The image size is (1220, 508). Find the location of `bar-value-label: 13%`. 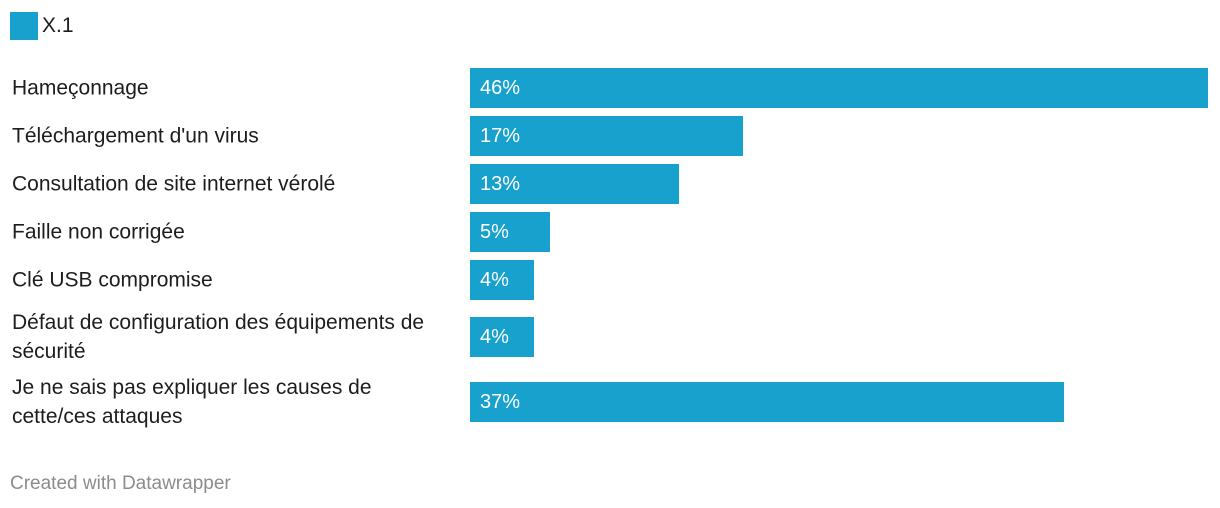

bar-value-label: 13% is located at coordinates (500, 183).